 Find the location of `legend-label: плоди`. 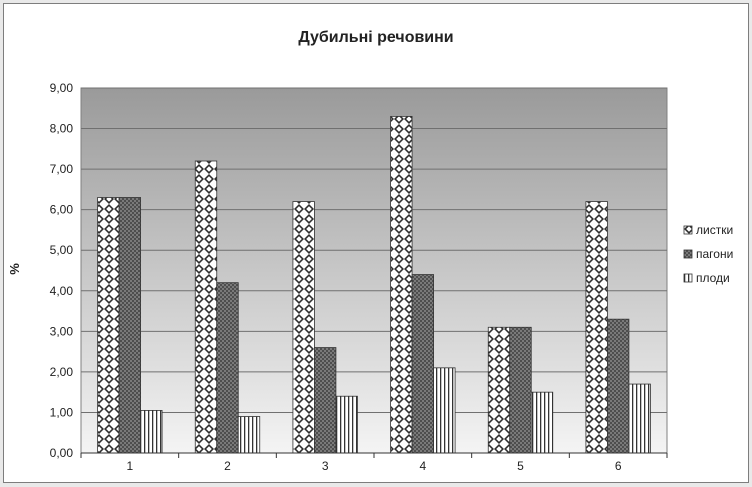

legend-label: плоди is located at coordinates (713, 278).